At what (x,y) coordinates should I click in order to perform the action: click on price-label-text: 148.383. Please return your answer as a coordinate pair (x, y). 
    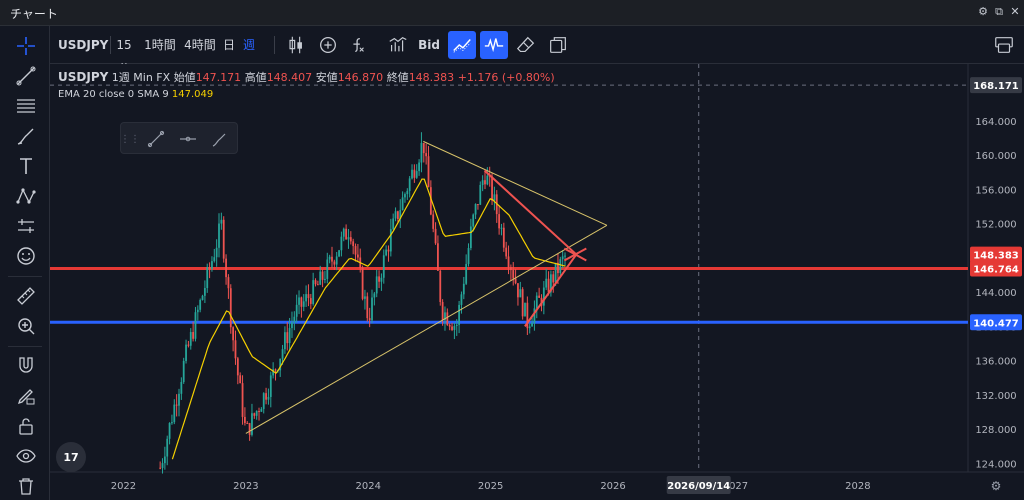
    Looking at the image, I should click on (996, 256).